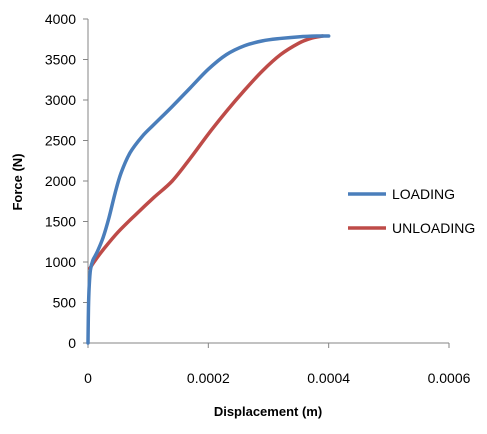  What do you see at coordinates (208, 378) in the screenshot?
I see `x-tick-label: 0.0002` at bounding box center [208, 378].